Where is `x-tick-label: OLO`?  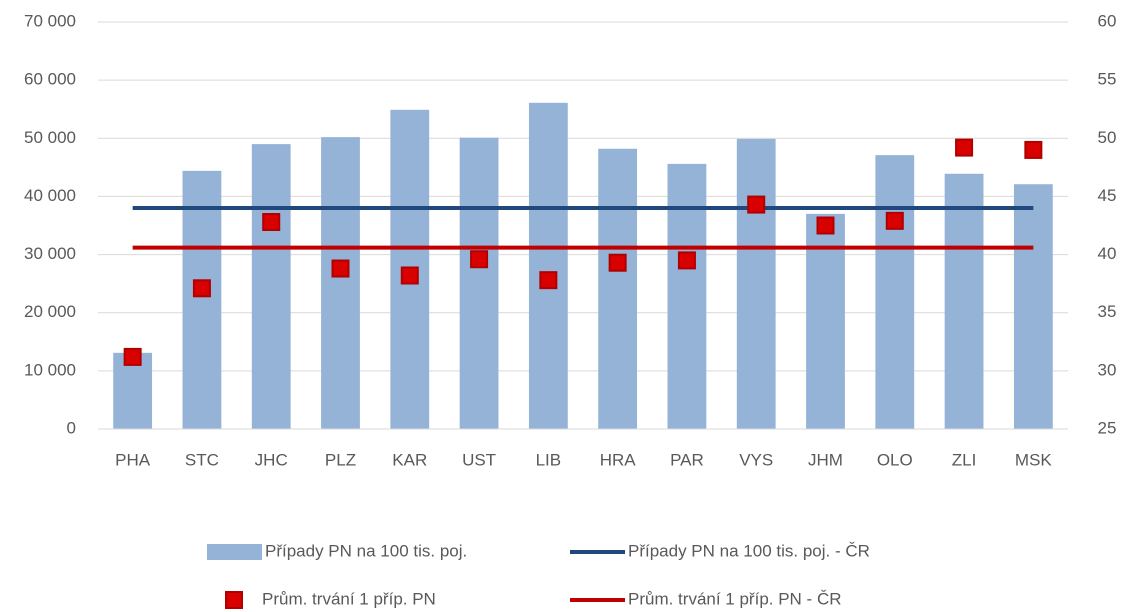
x-tick-label: OLO is located at coordinates (895, 459).